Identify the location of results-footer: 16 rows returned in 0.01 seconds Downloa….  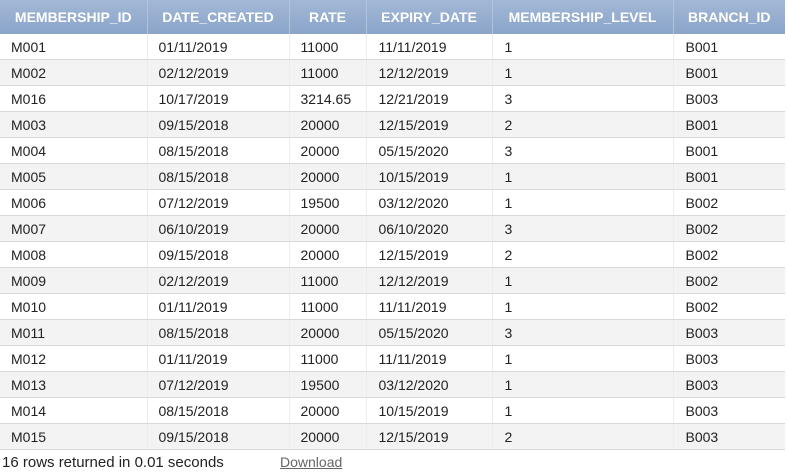
(394, 463).